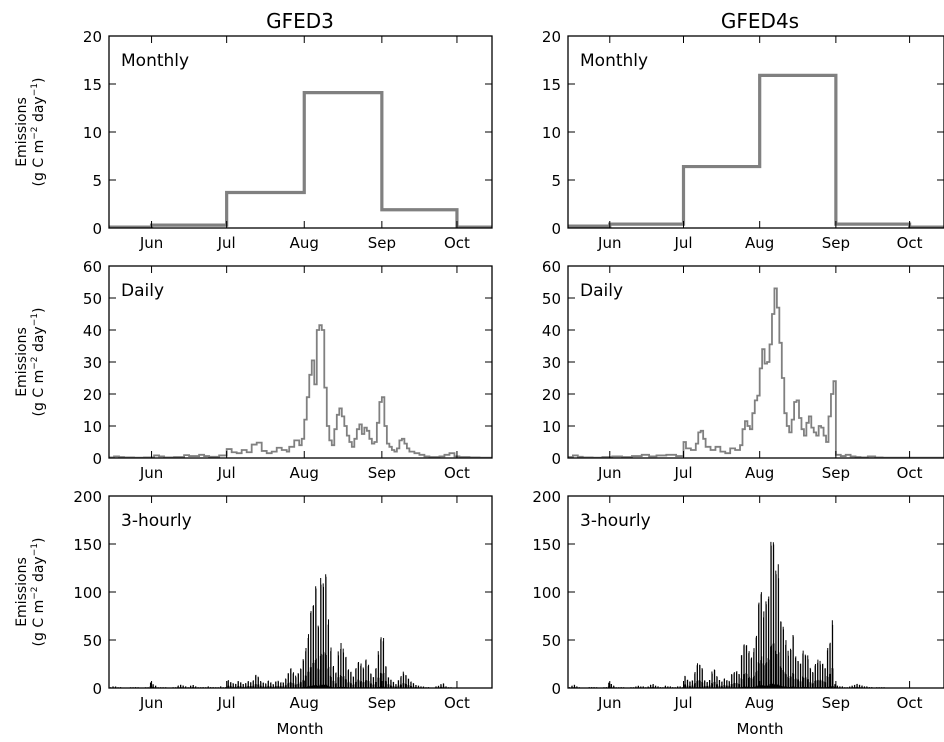 The width and height of the screenshot is (944, 742). I want to click on panel-1: 0 5 10 15 20 Jun Jul Aug Sep Oct Monthly, so click(743, 140).